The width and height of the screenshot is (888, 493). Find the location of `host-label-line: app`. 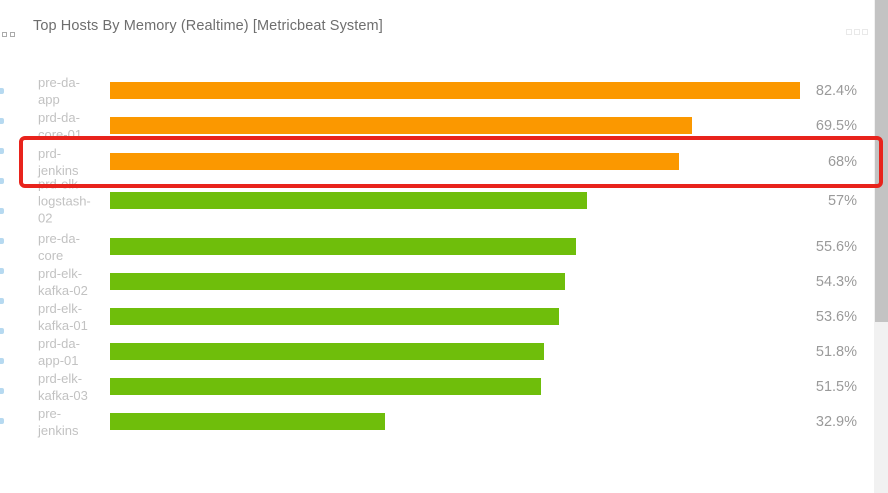

host-label-line: app is located at coordinates (49, 99).